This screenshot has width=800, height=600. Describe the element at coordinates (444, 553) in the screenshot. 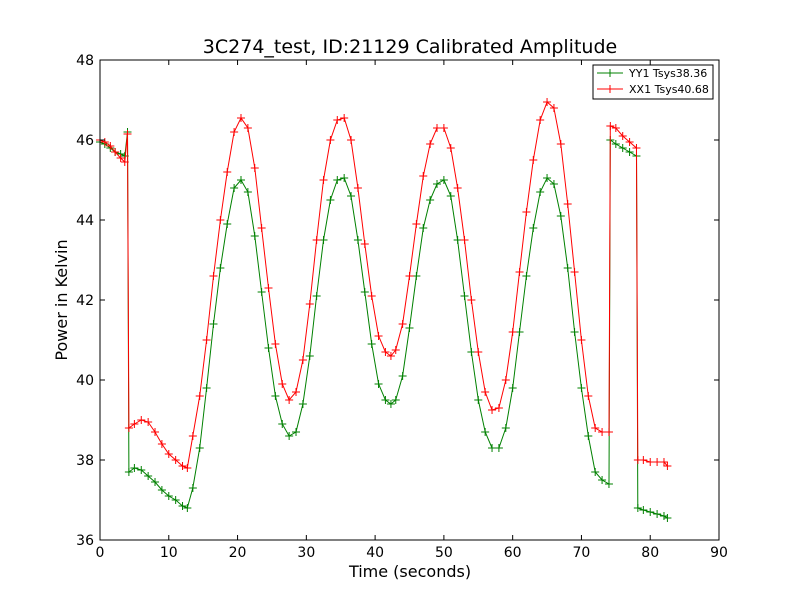

I see `x-tick-label: 50` at that location.